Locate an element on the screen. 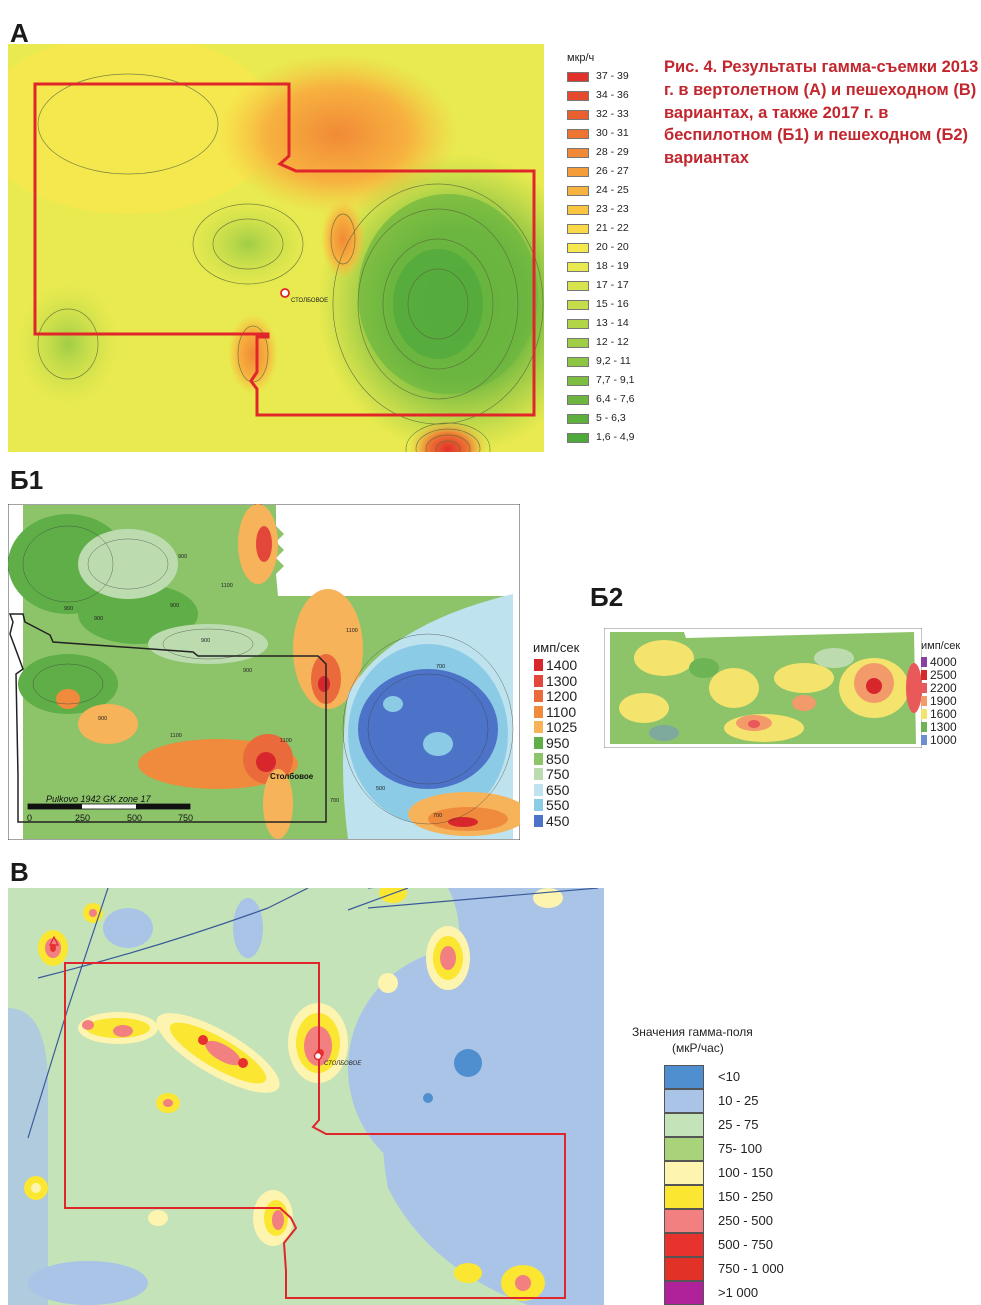 The image size is (981, 1305). legend-label: 7,7 - 9,1 is located at coordinates (615, 380).